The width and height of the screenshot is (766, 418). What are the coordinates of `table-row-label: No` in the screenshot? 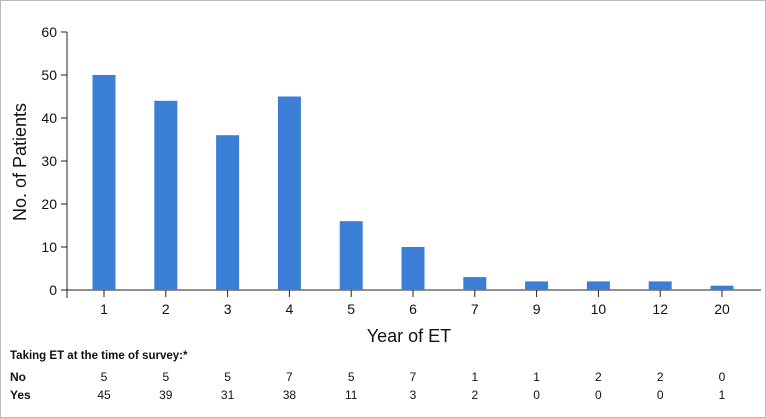 It's located at (18, 377).